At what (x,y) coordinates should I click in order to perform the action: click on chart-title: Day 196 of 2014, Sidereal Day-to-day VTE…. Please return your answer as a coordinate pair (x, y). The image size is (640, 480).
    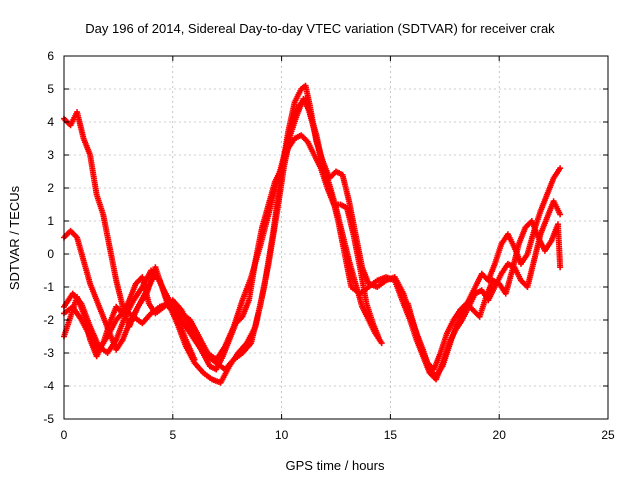
    Looking at the image, I should click on (320, 28).